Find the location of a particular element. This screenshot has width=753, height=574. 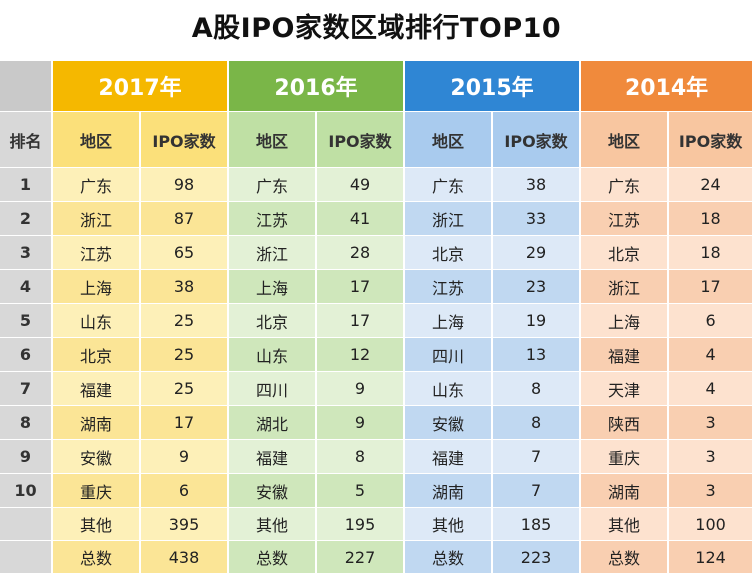

total-count-cell: 438 is located at coordinates (185, 557).